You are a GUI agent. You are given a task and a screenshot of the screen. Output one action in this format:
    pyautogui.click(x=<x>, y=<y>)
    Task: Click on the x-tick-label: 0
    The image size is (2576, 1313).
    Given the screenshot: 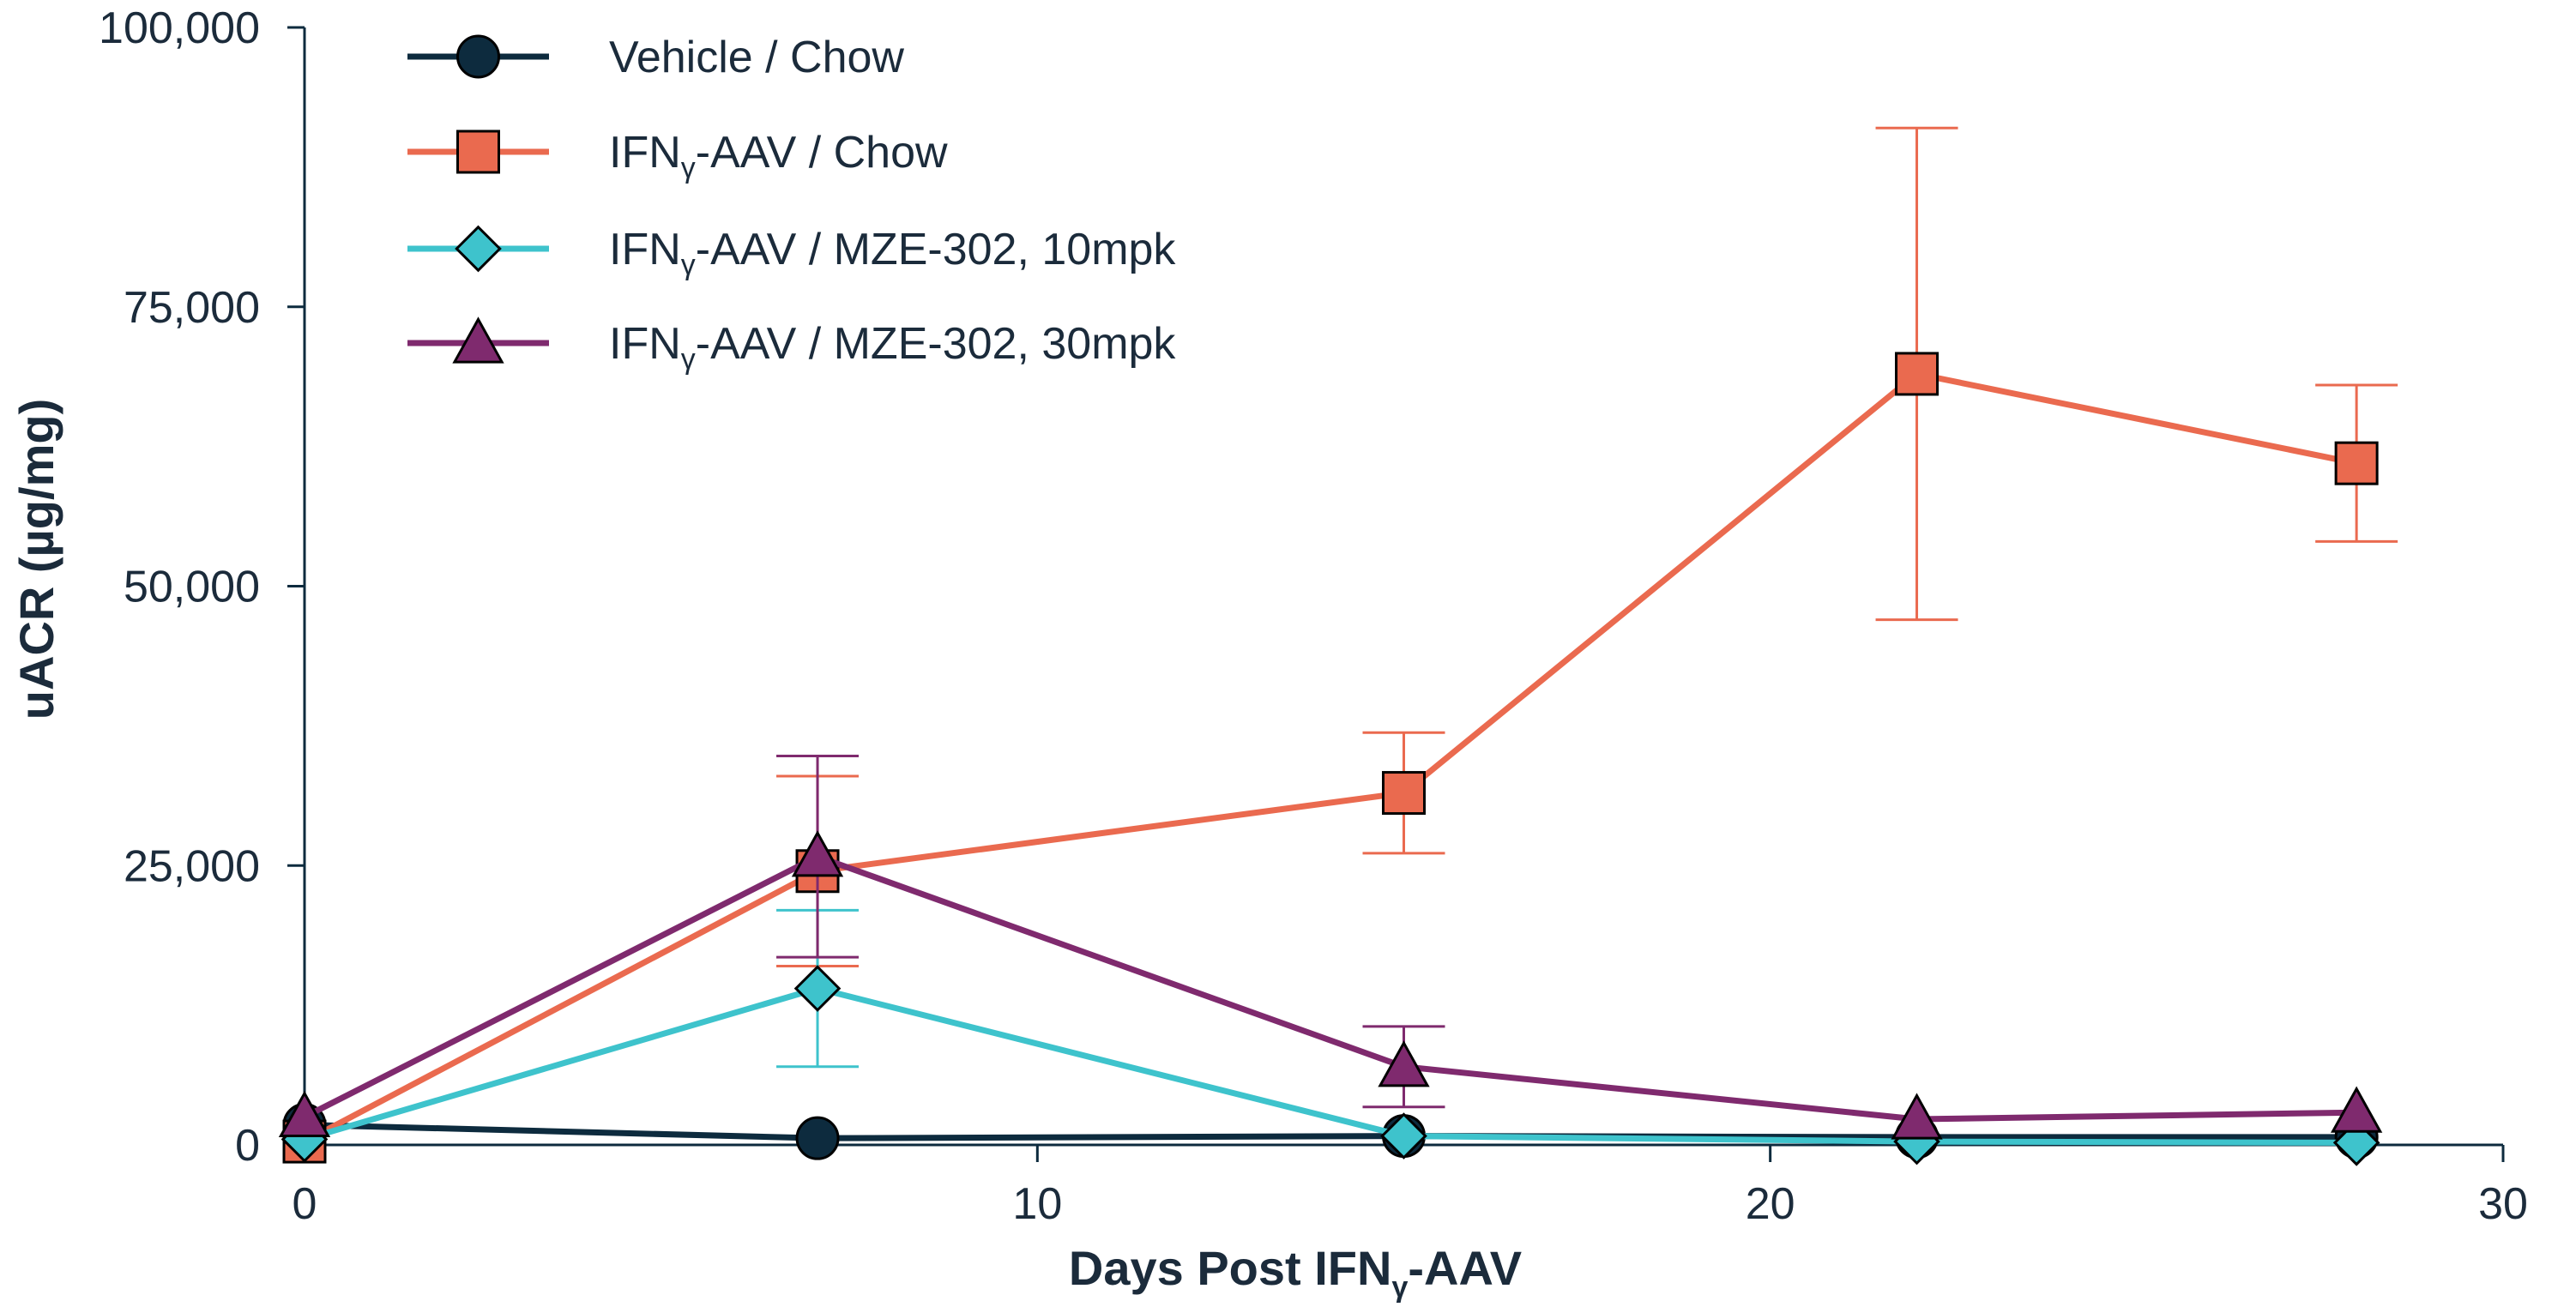 What is the action you would take?
    pyautogui.click(x=305, y=1204)
    